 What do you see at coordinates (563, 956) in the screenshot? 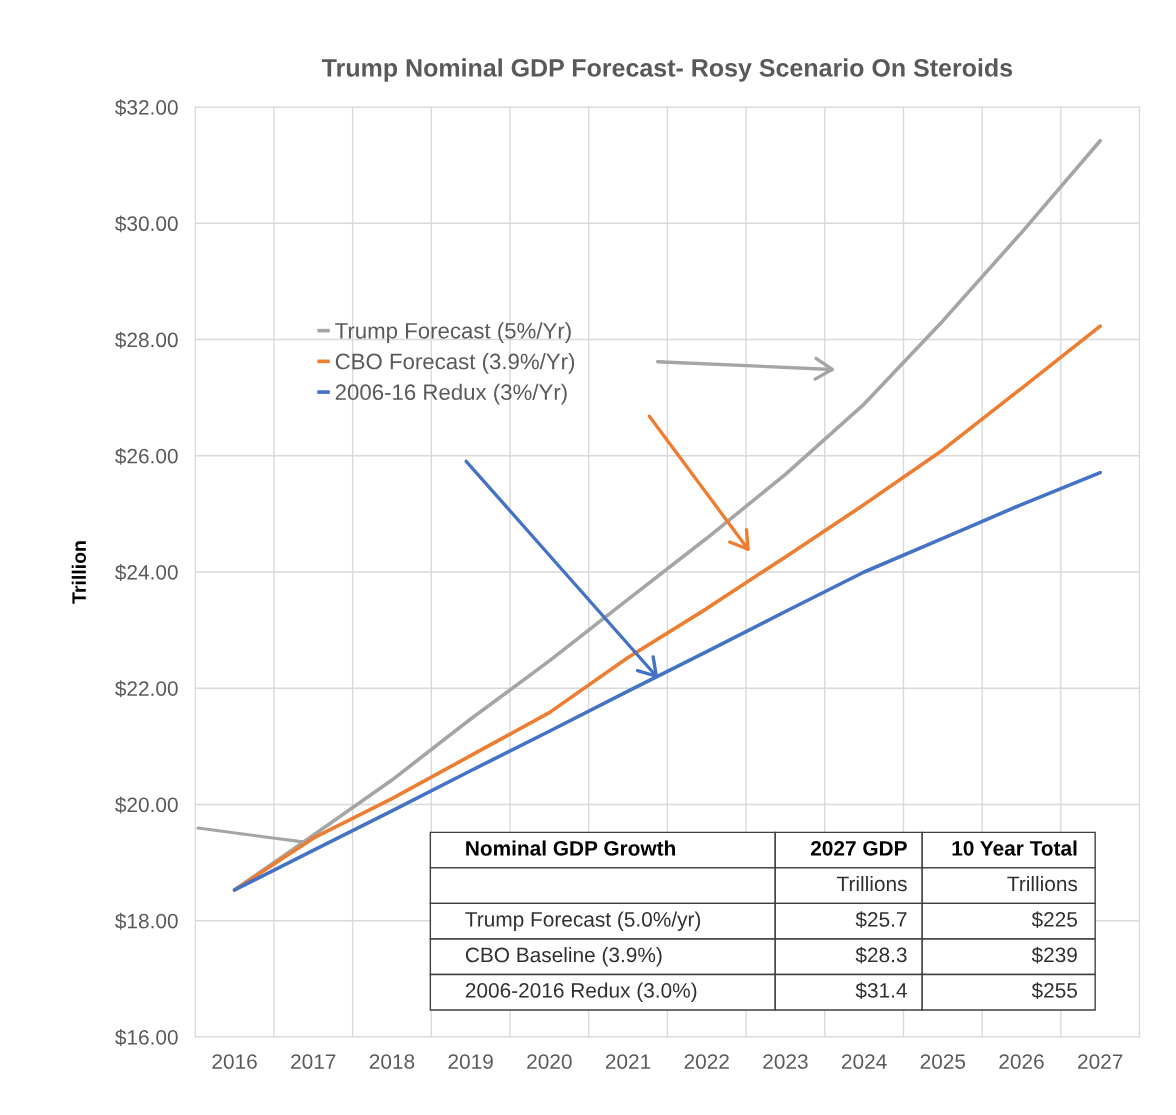
I see `annotation: CBO Baseline (3.9%)` at bounding box center [563, 956].